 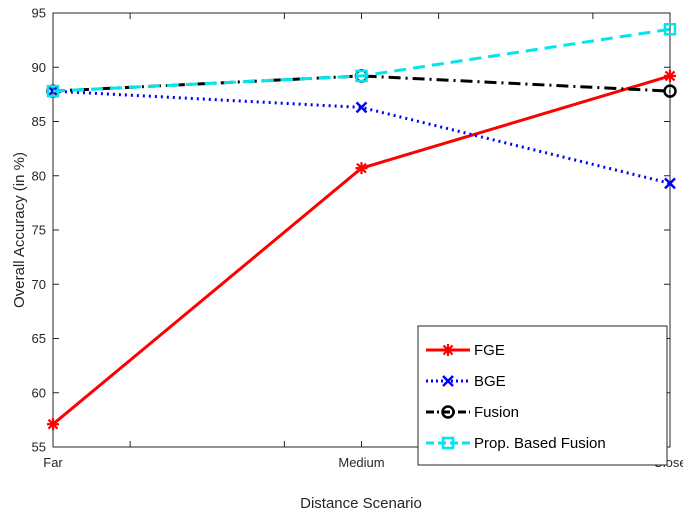 I want to click on y-tick-label: 65, so click(x=39, y=338).